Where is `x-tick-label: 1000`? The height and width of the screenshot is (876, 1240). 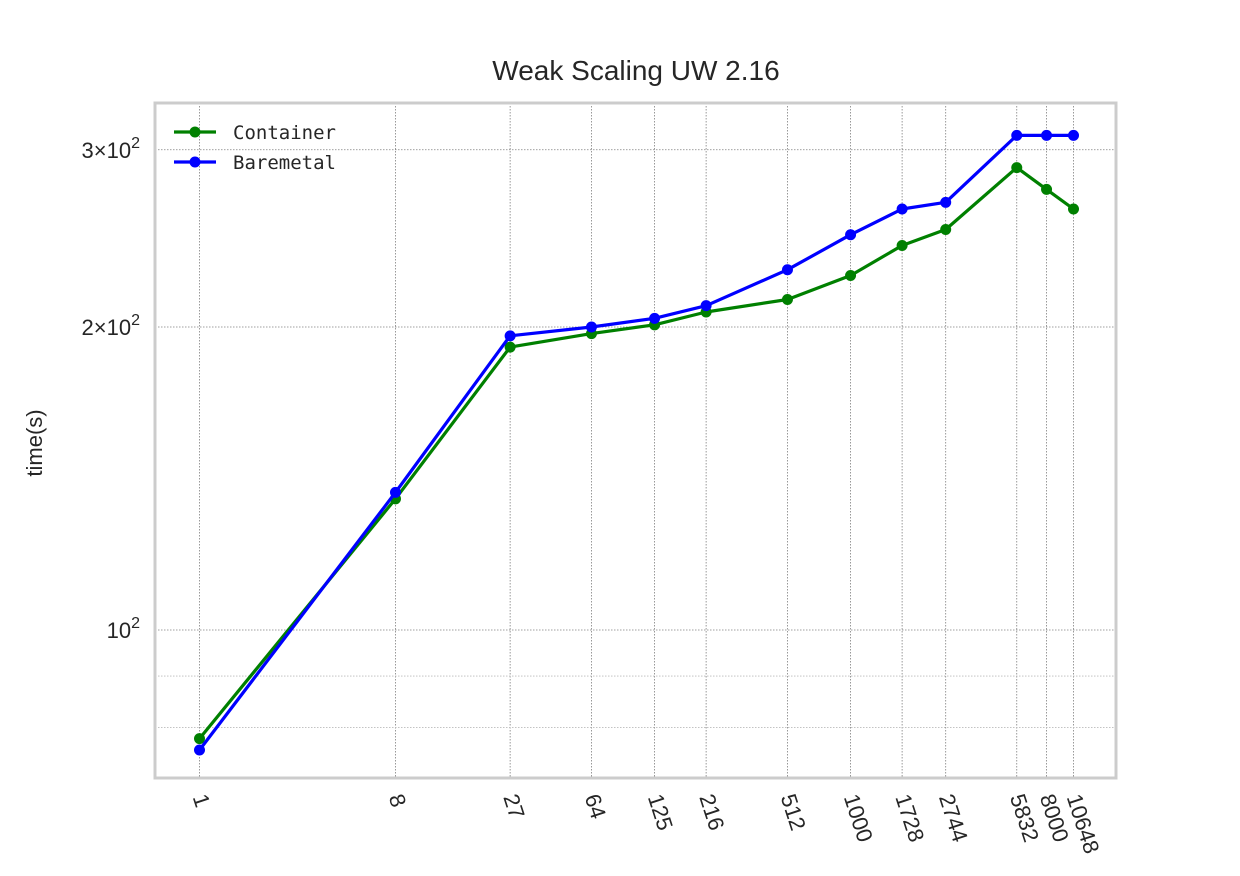
x-tick-label: 1000 is located at coordinates (858, 818).